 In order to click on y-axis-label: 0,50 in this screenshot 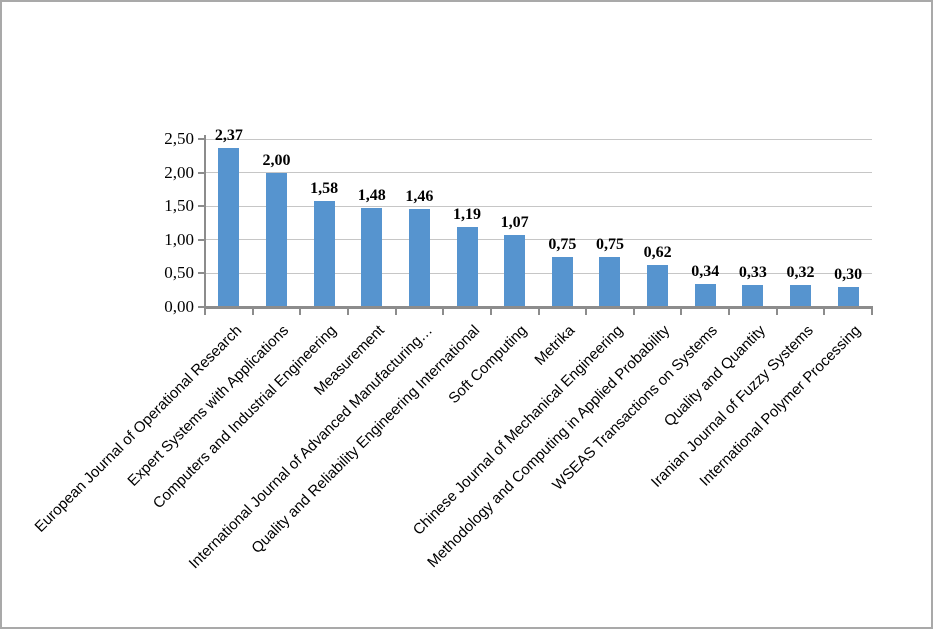, I will do `click(179, 273)`.